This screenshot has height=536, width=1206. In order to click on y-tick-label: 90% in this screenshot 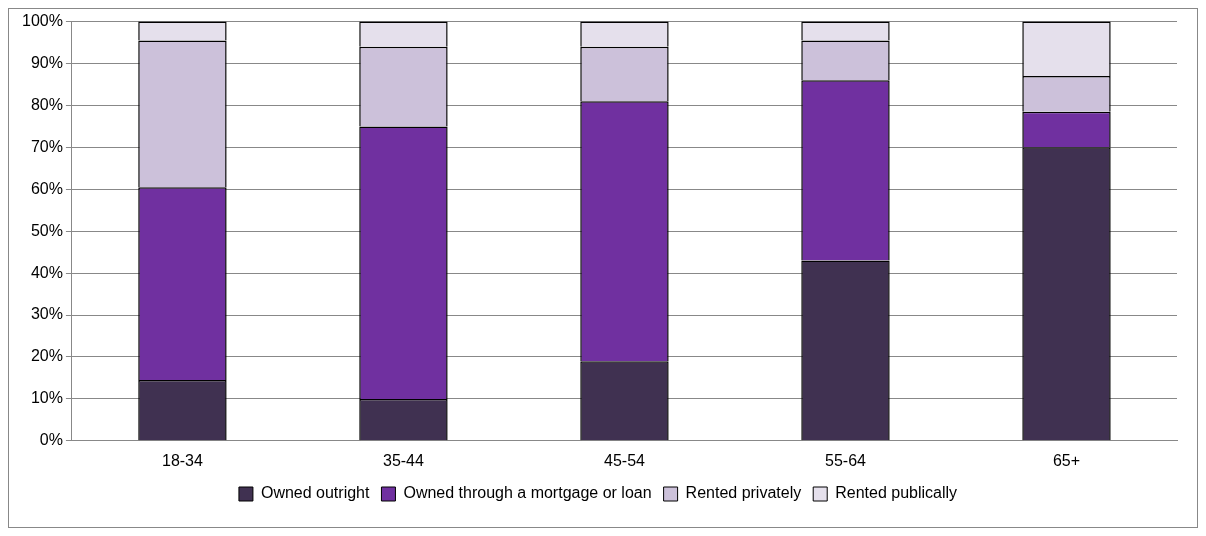, I will do `click(46, 62)`.